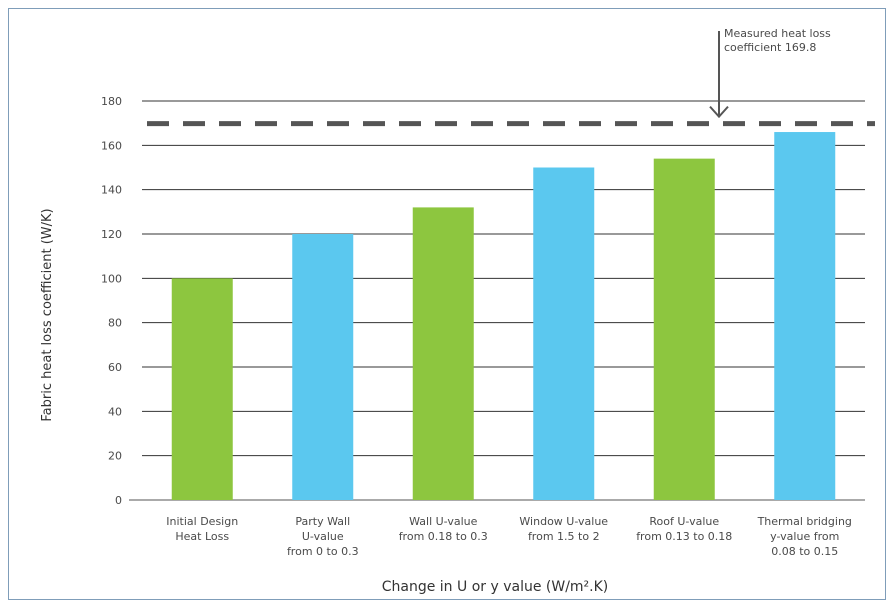  Describe the element at coordinates (511, 77) in the screenshot. I see `reference-line-group: Measured heat loss coefficient 169.8` at that location.